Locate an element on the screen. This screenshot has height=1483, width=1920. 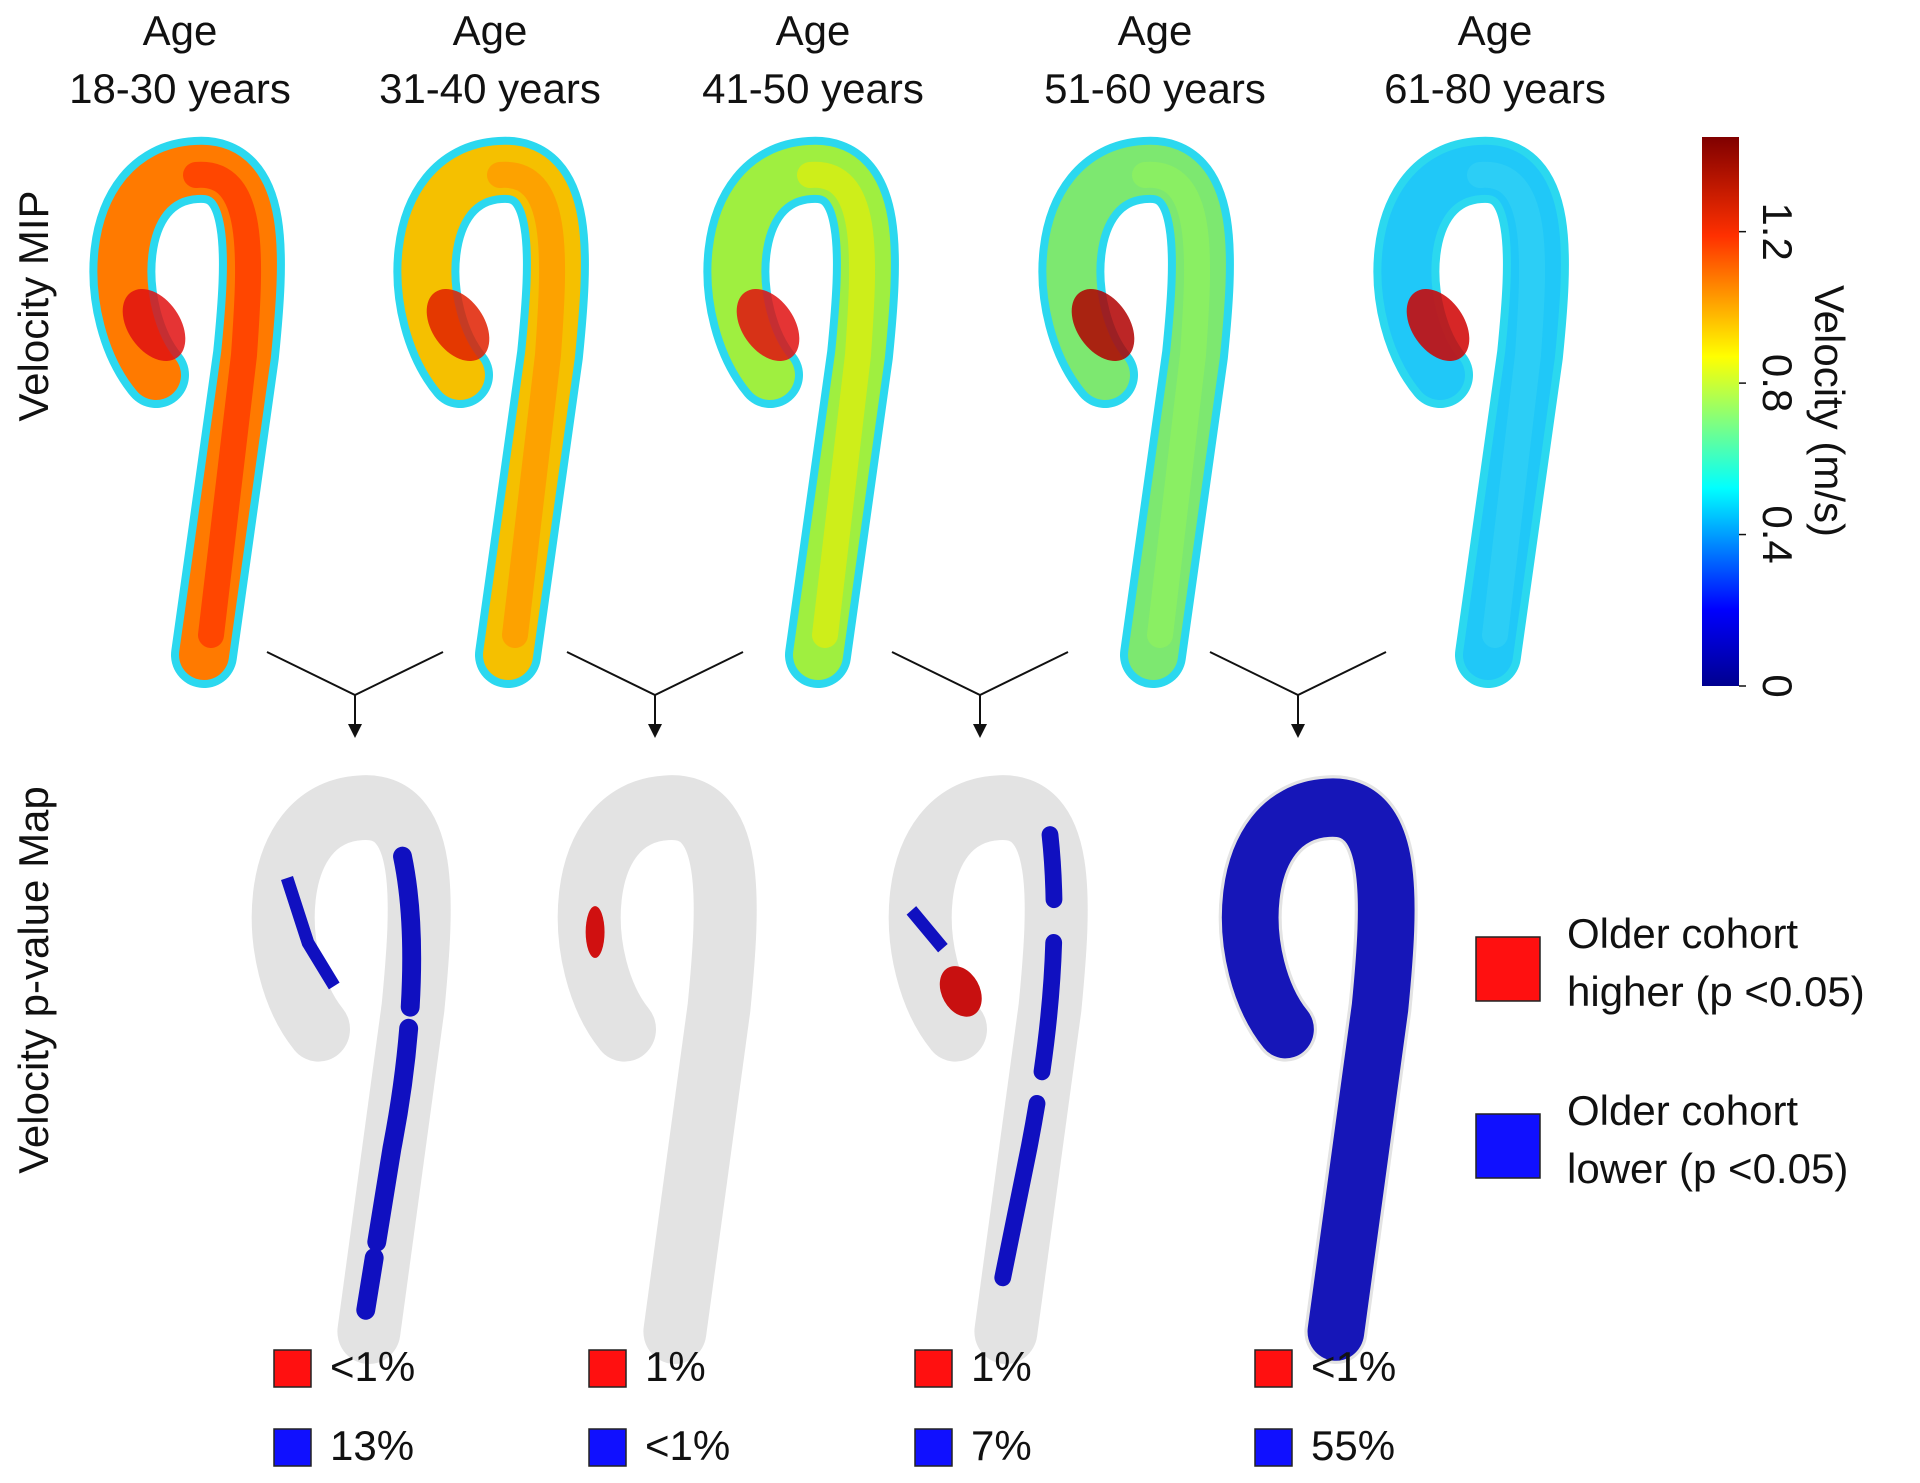
column-header: 41-50 years is located at coordinates (813, 88).